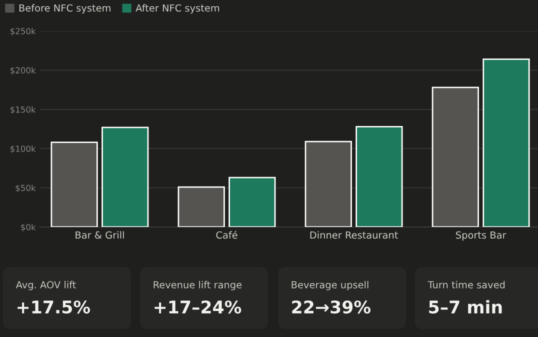  What do you see at coordinates (46, 285) in the screenshot?
I see `text: Avg. AOV lift` at bounding box center [46, 285].